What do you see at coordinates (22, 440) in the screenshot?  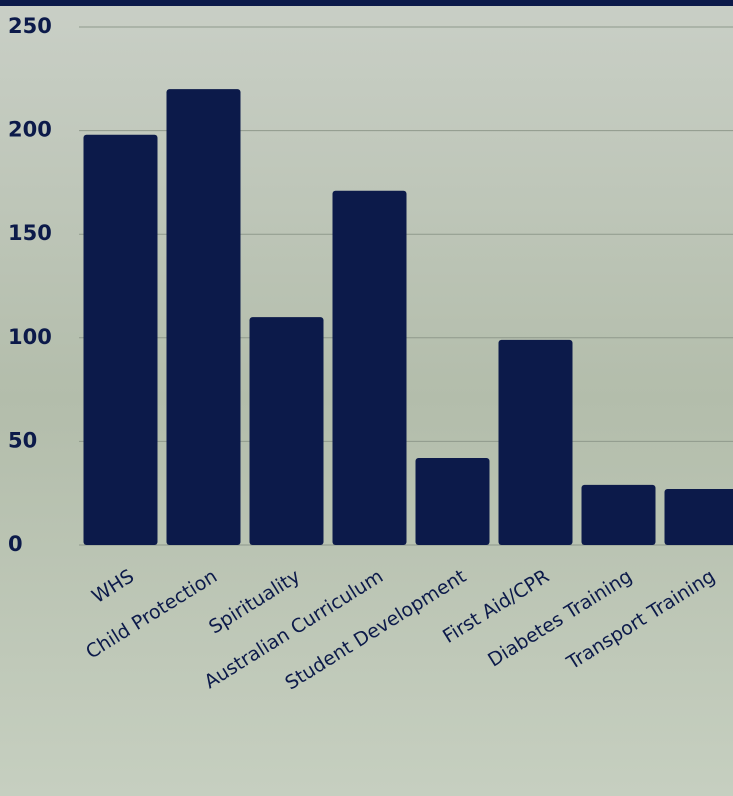 I see `y-tick-label: 50` at bounding box center [22, 440].